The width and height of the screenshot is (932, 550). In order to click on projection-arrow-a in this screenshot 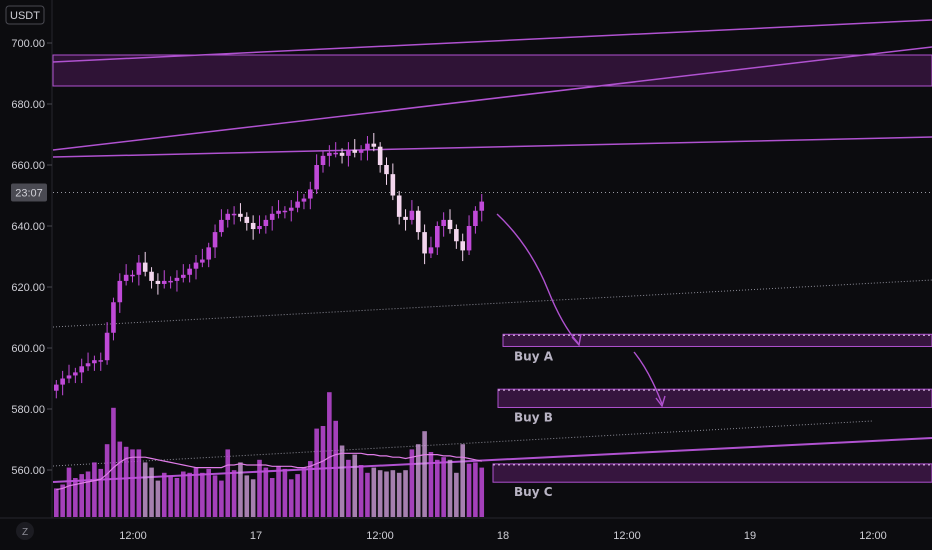, I will do `click(537, 278)`.